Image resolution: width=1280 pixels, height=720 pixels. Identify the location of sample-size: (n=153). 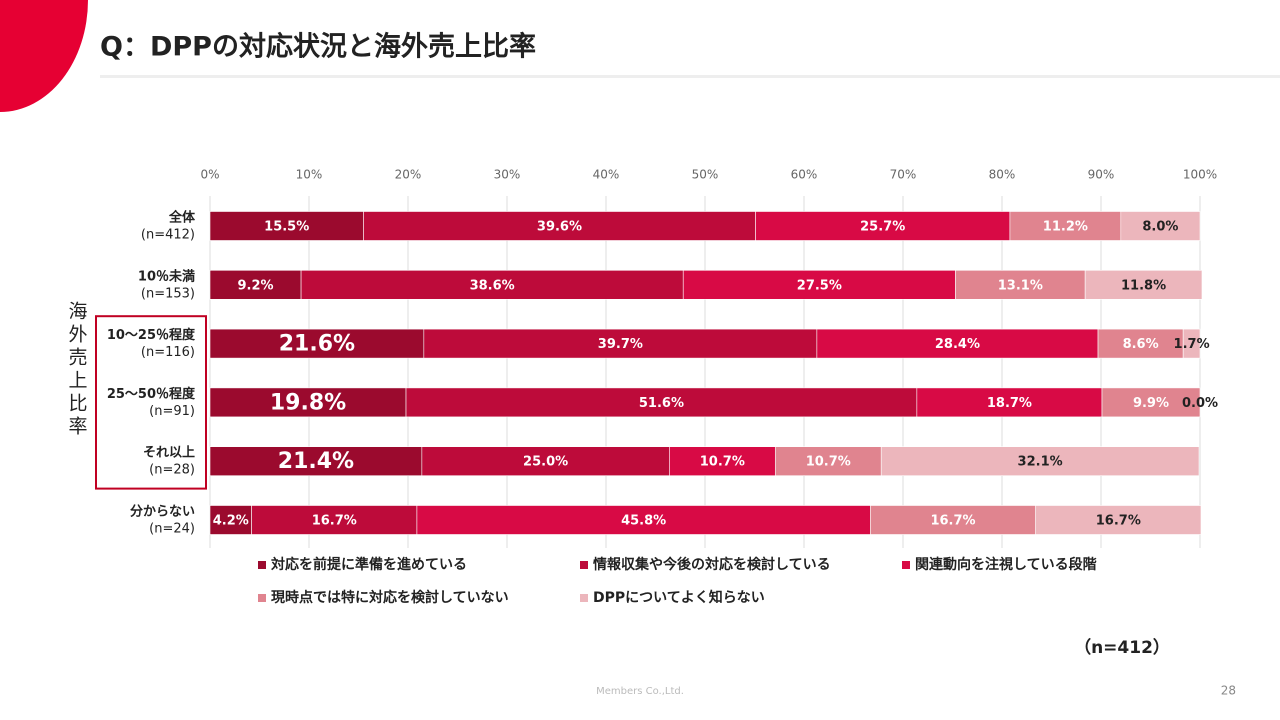
(168, 293).